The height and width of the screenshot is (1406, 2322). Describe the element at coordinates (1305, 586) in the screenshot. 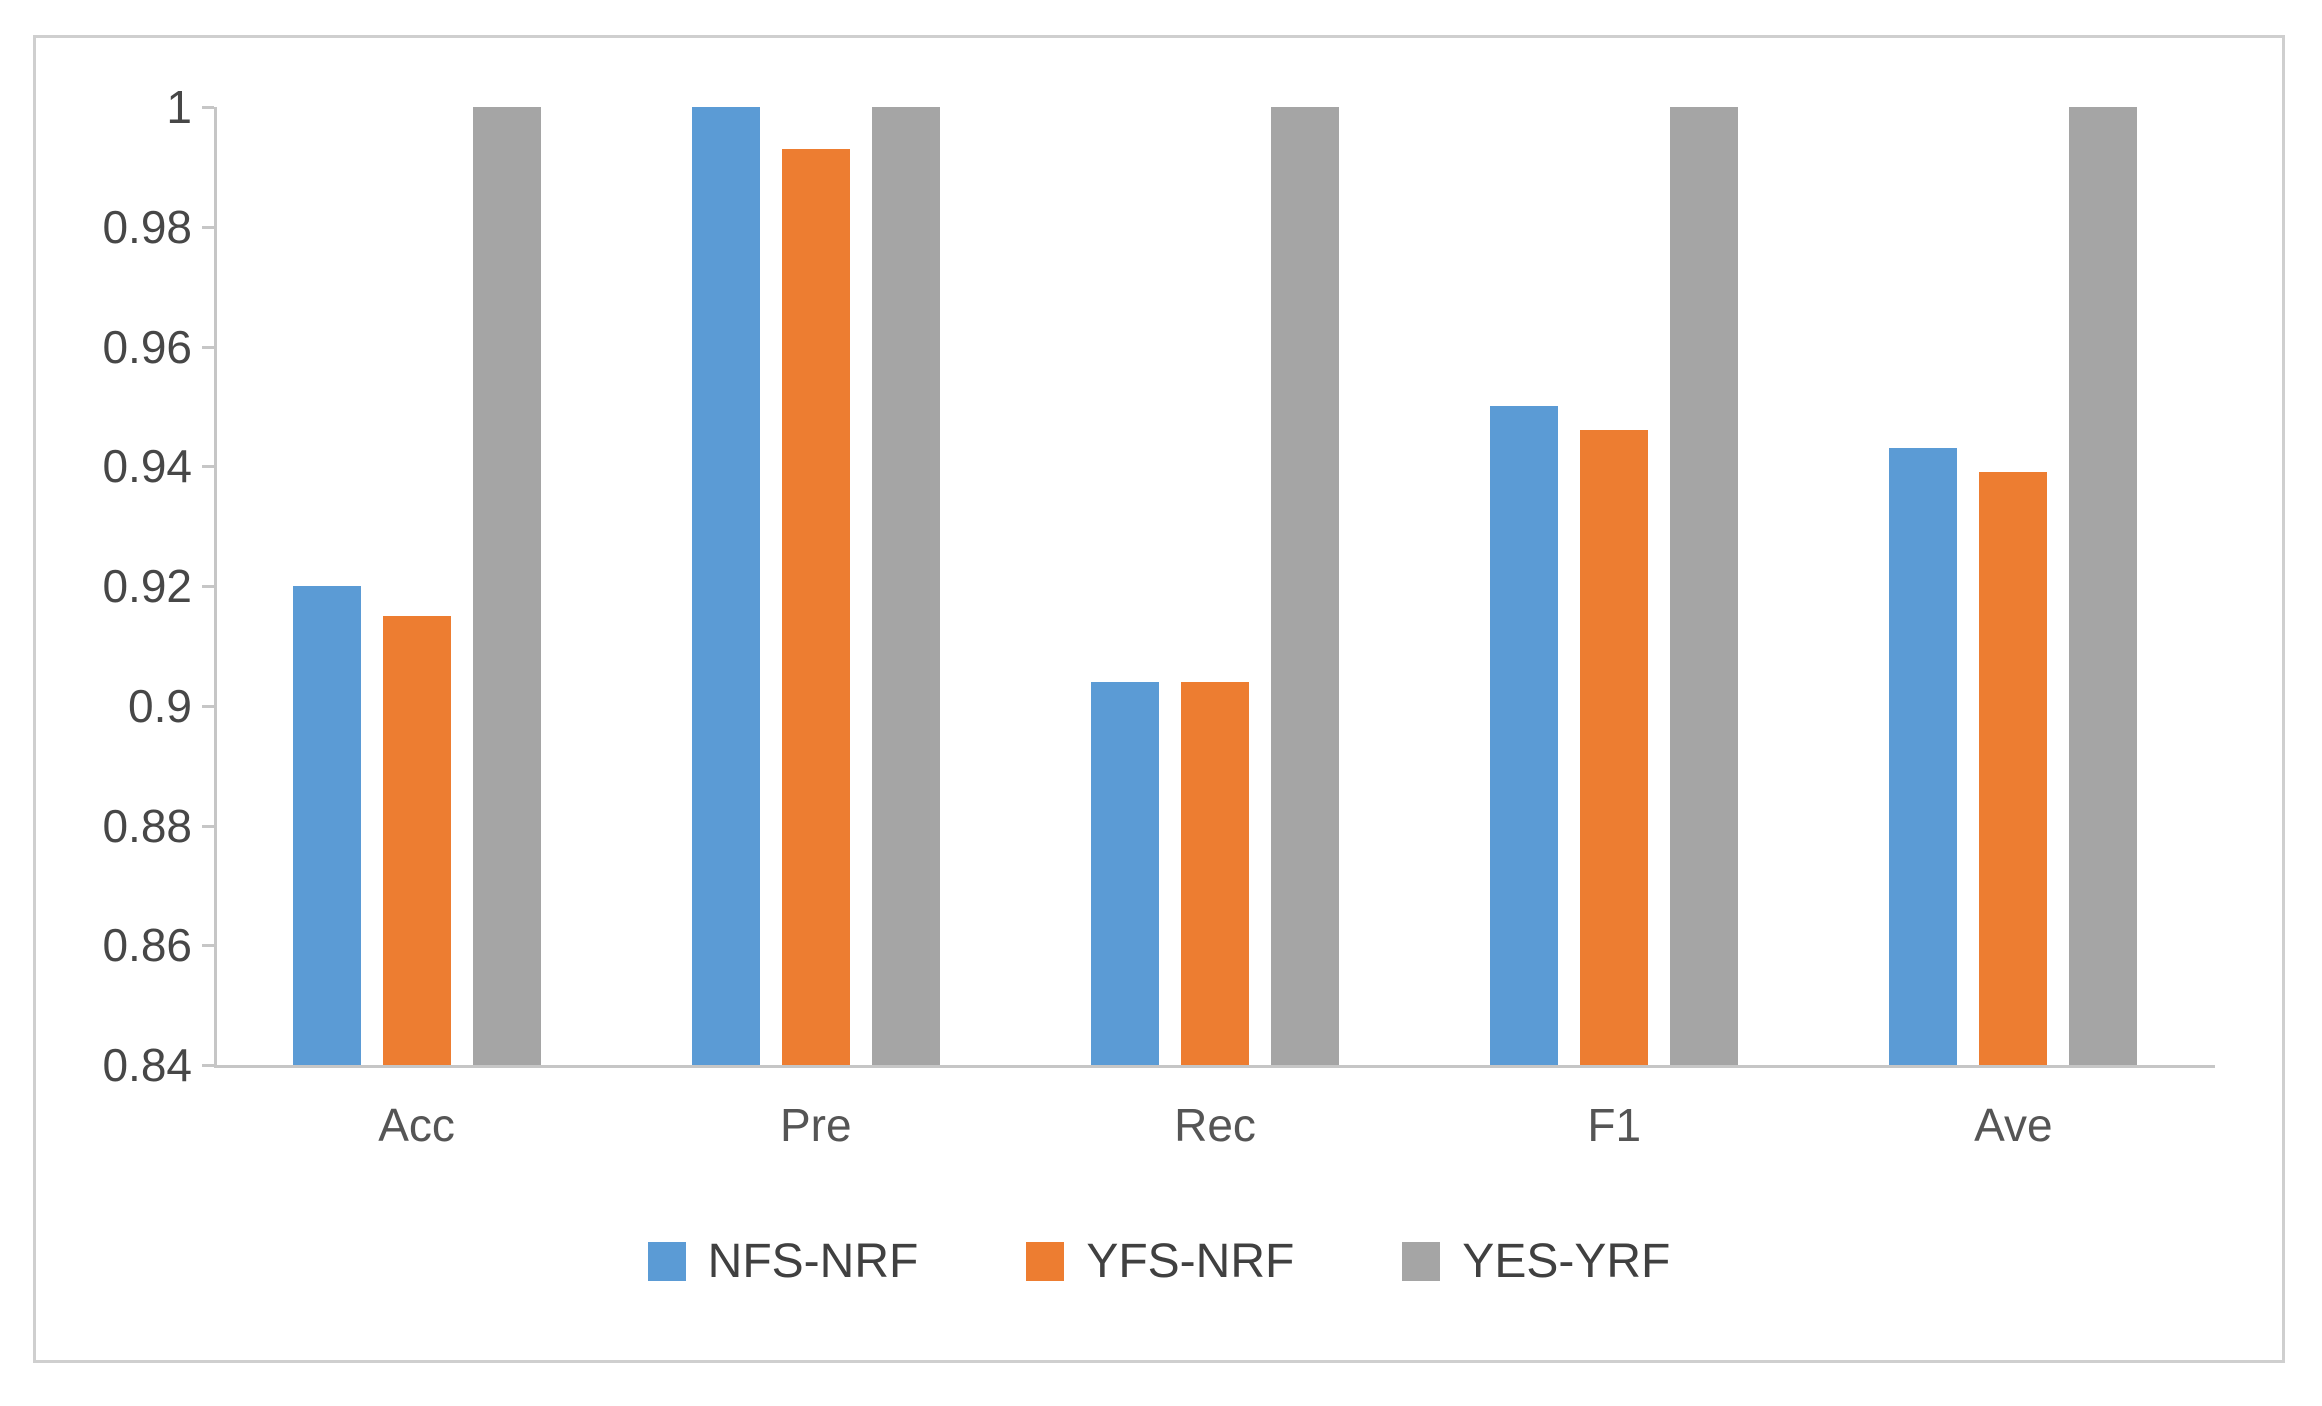

I see `bar-yes-yrf-rec` at that location.